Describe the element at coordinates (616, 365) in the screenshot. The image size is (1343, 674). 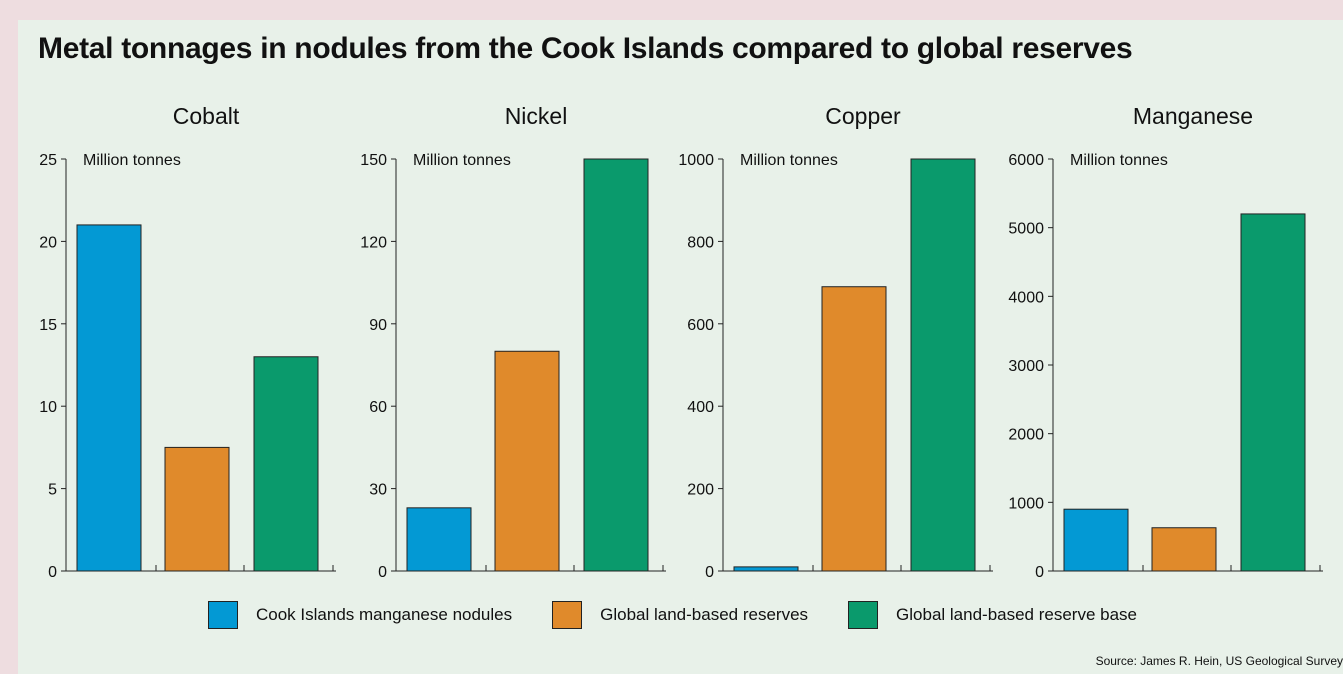
I see `nickel-bar-reserve-base` at that location.